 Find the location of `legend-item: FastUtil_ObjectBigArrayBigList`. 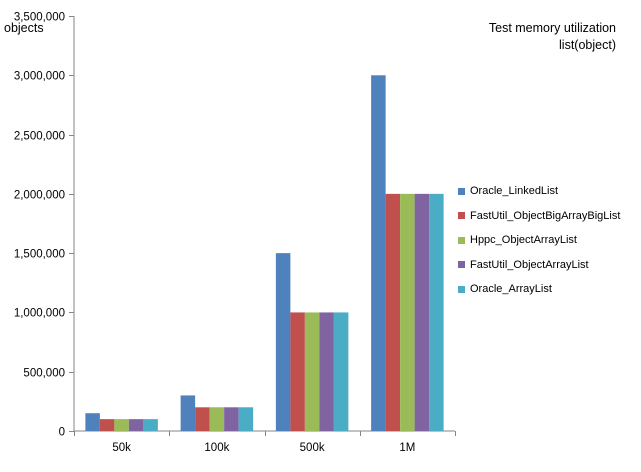

legend-item: FastUtil_ObjectBigArrayBigList is located at coordinates (548, 216).